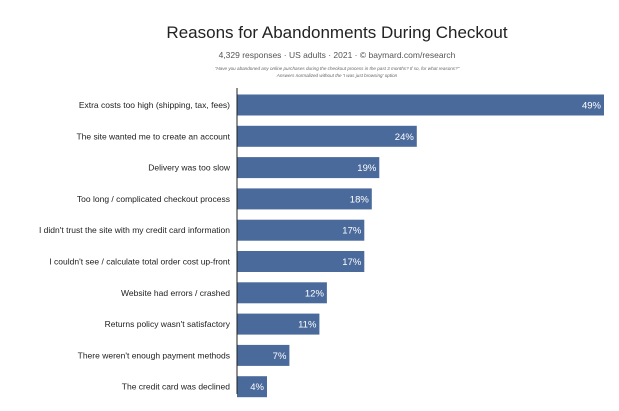 Image resolution: width=619 pixels, height=411 pixels. I want to click on value-label: 19%, so click(367, 168).